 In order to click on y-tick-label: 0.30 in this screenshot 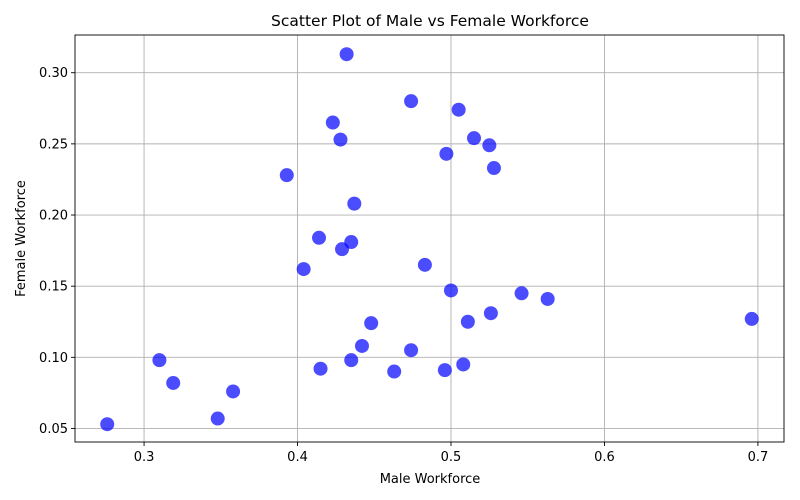, I will do `click(53, 73)`.